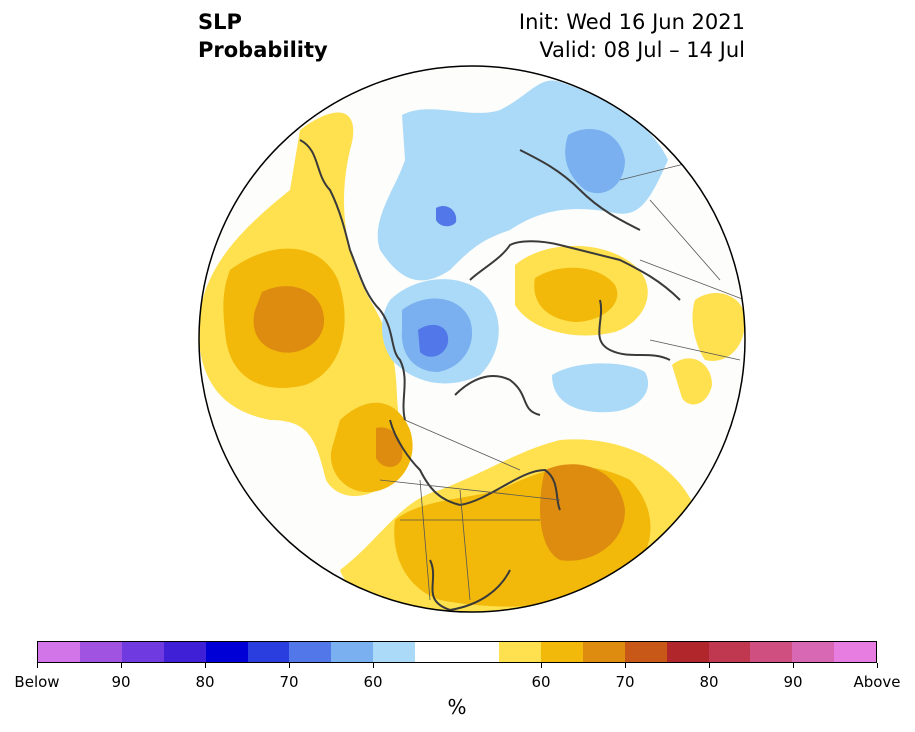 The image size is (915, 732). I want to click on above-80-atlantic, so click(582, 512).